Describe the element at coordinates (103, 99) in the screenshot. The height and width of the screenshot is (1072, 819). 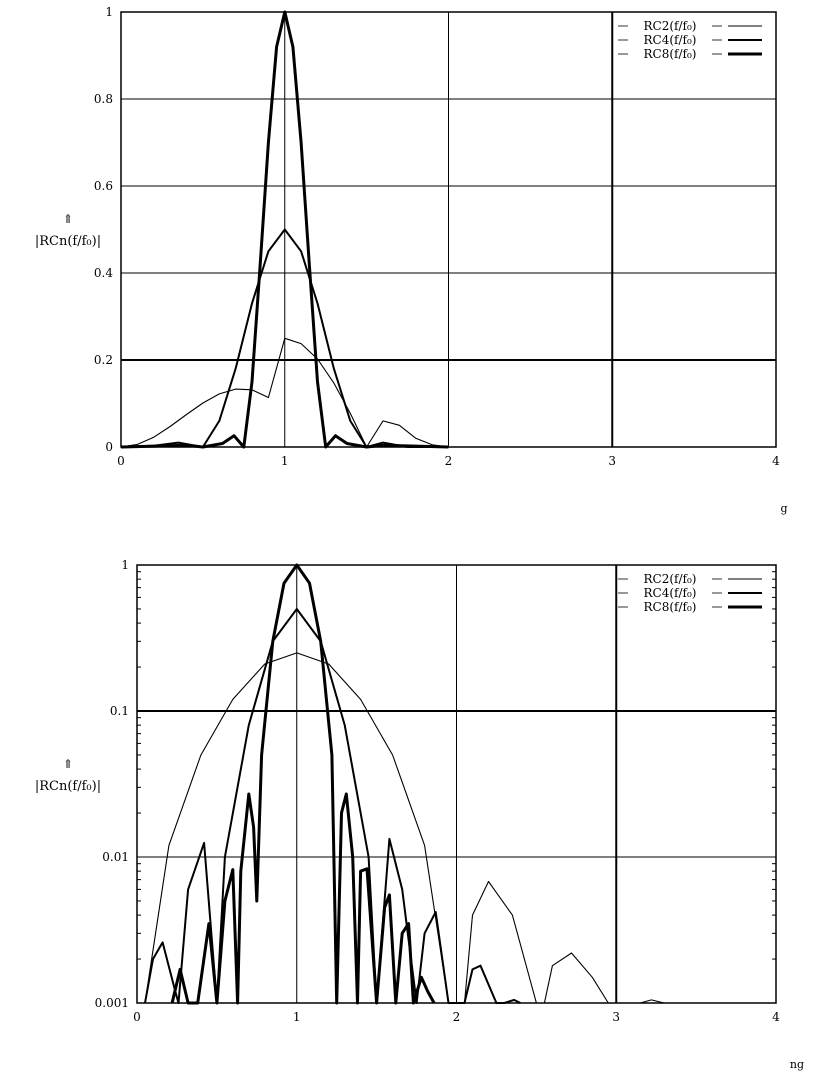
I see `y-tick-label: 0.8` at that location.